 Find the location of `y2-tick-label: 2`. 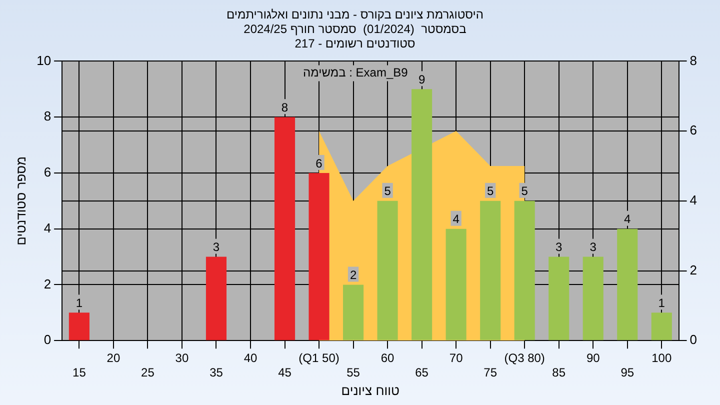

y2-tick-label: 2 is located at coordinates (694, 270).